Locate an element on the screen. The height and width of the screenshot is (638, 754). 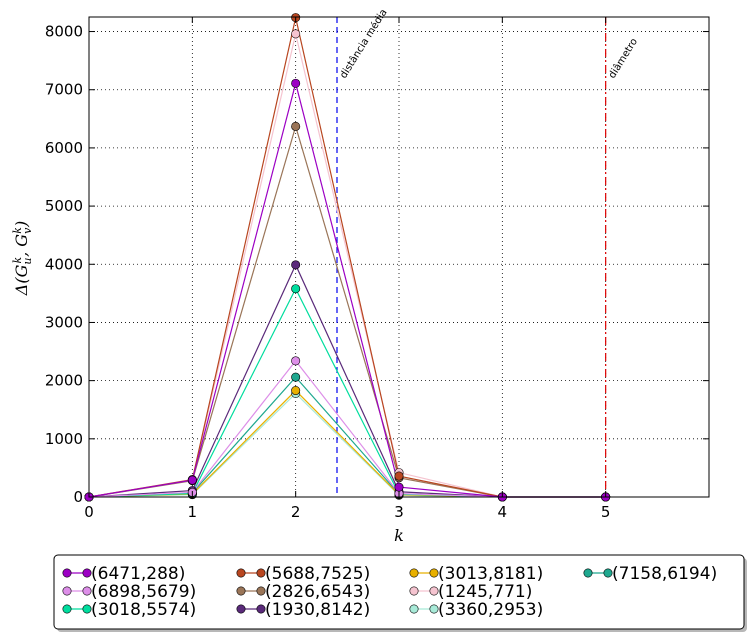
legend-label: (1245,771) is located at coordinates (485, 592).